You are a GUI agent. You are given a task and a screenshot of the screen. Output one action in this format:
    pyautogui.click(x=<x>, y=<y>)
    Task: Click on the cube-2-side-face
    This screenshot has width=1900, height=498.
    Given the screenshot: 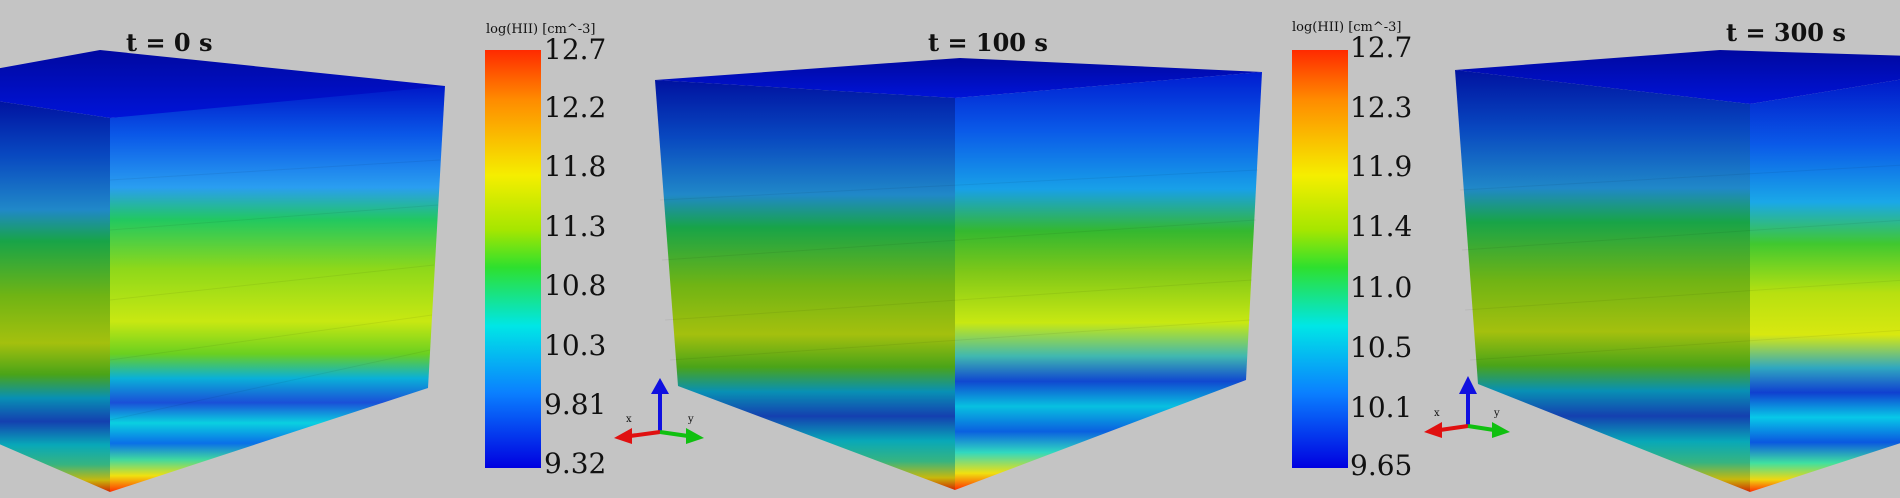 What is the action you would take?
    pyautogui.click(x=805, y=285)
    